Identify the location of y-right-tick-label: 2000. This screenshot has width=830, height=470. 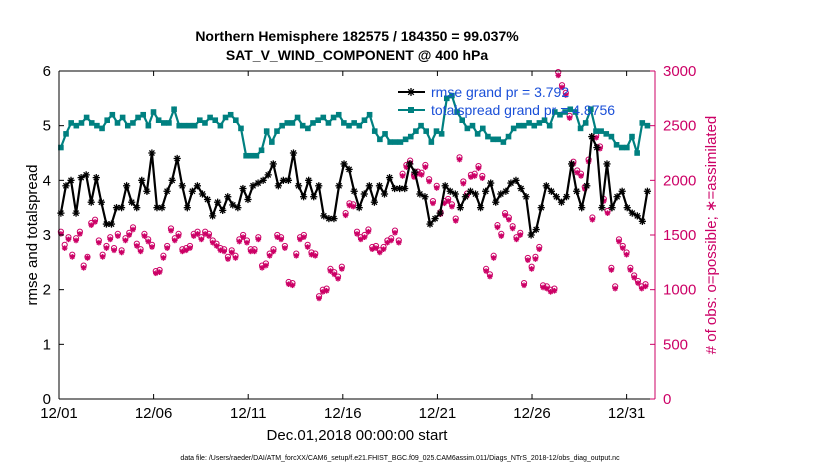
(679, 180).